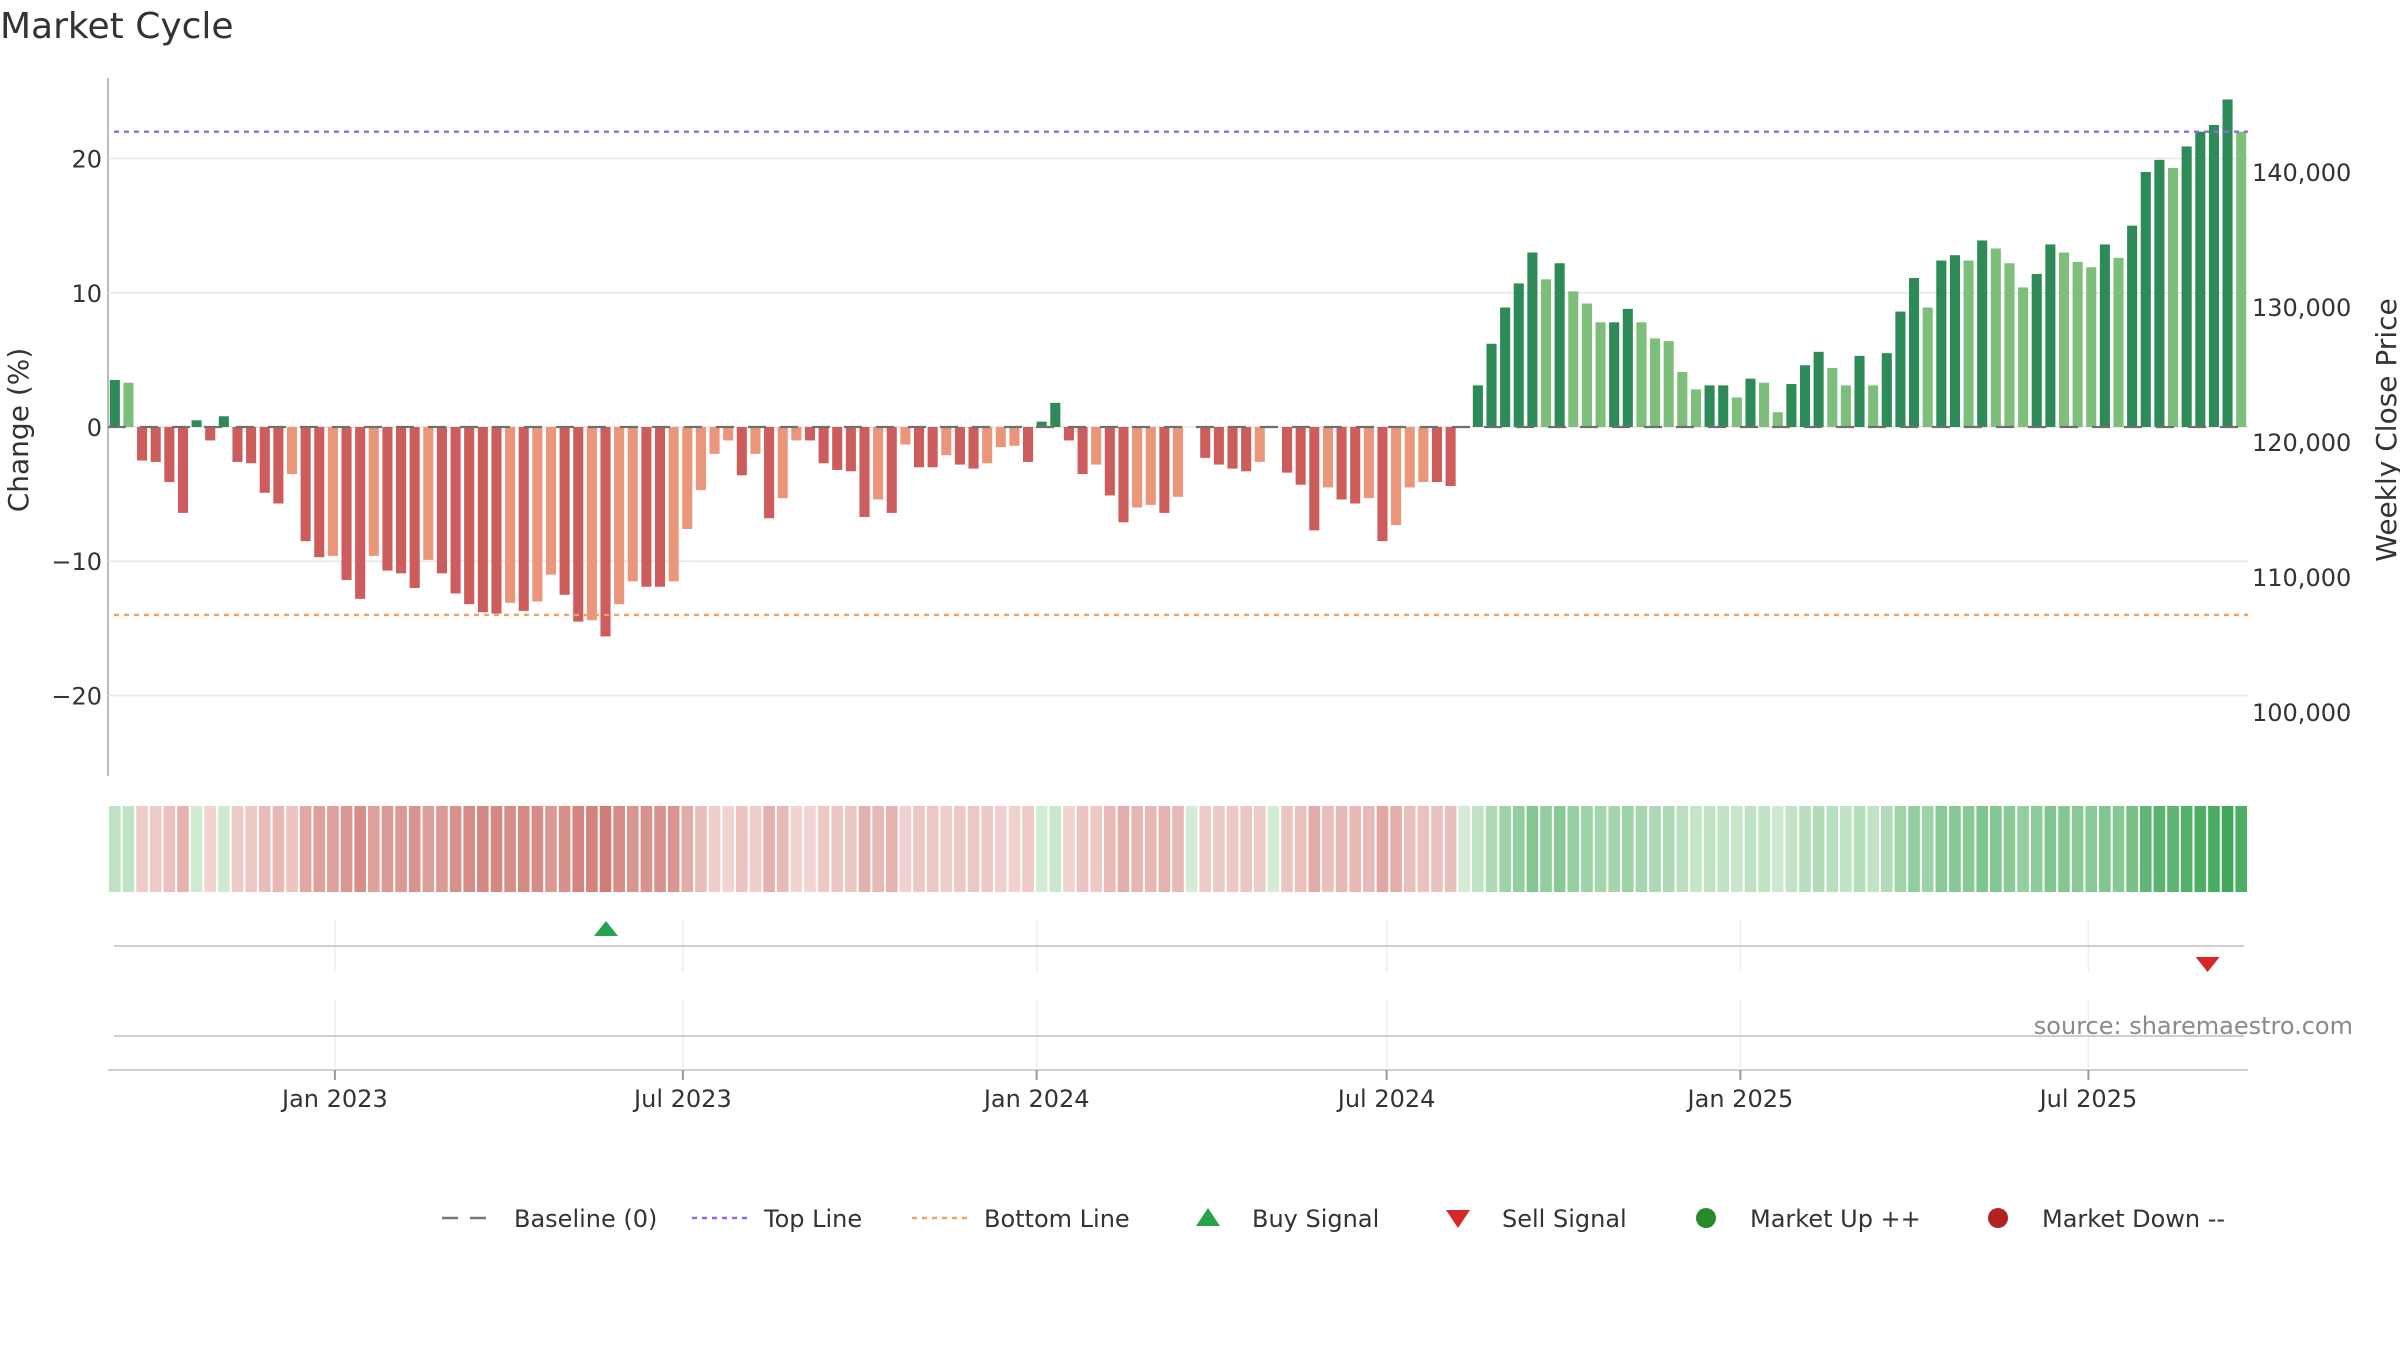 Image resolution: width=2400 pixels, height=1350 pixels. I want to click on y-tick-label-left: 0, so click(94, 428).